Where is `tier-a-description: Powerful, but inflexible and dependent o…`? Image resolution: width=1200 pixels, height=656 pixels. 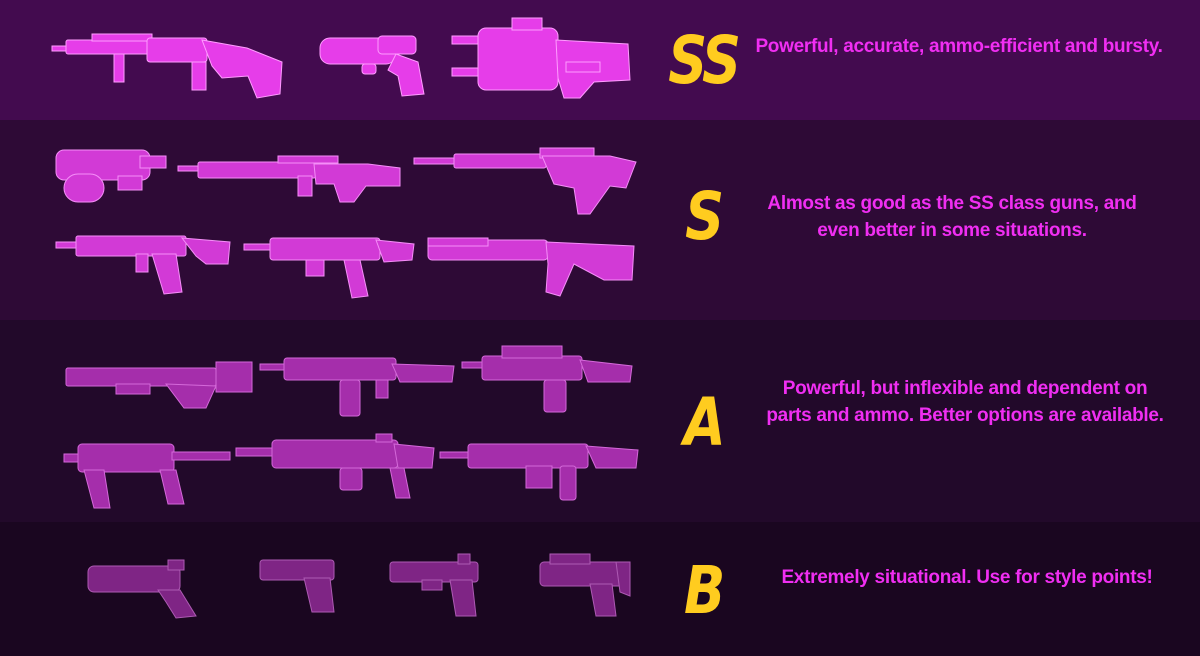 tier-a-description: Powerful, but inflexible and dependent o… is located at coordinates (965, 402).